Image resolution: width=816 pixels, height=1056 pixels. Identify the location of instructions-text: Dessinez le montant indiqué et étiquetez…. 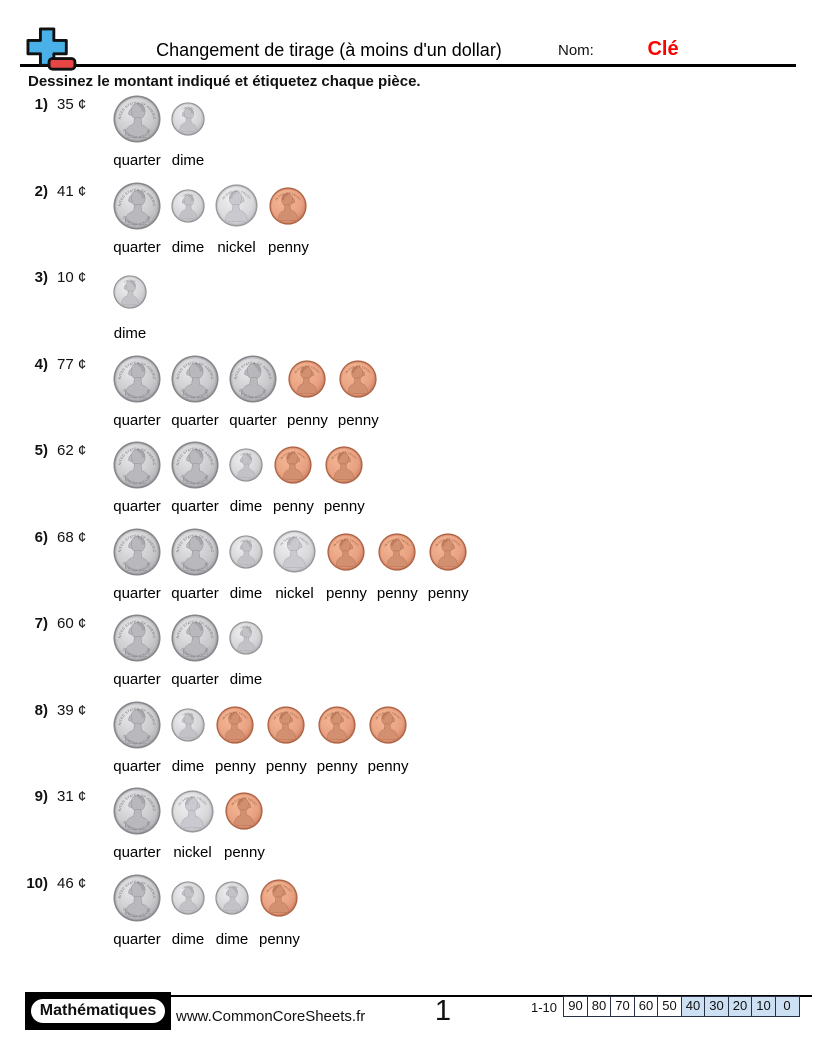
(224, 81).